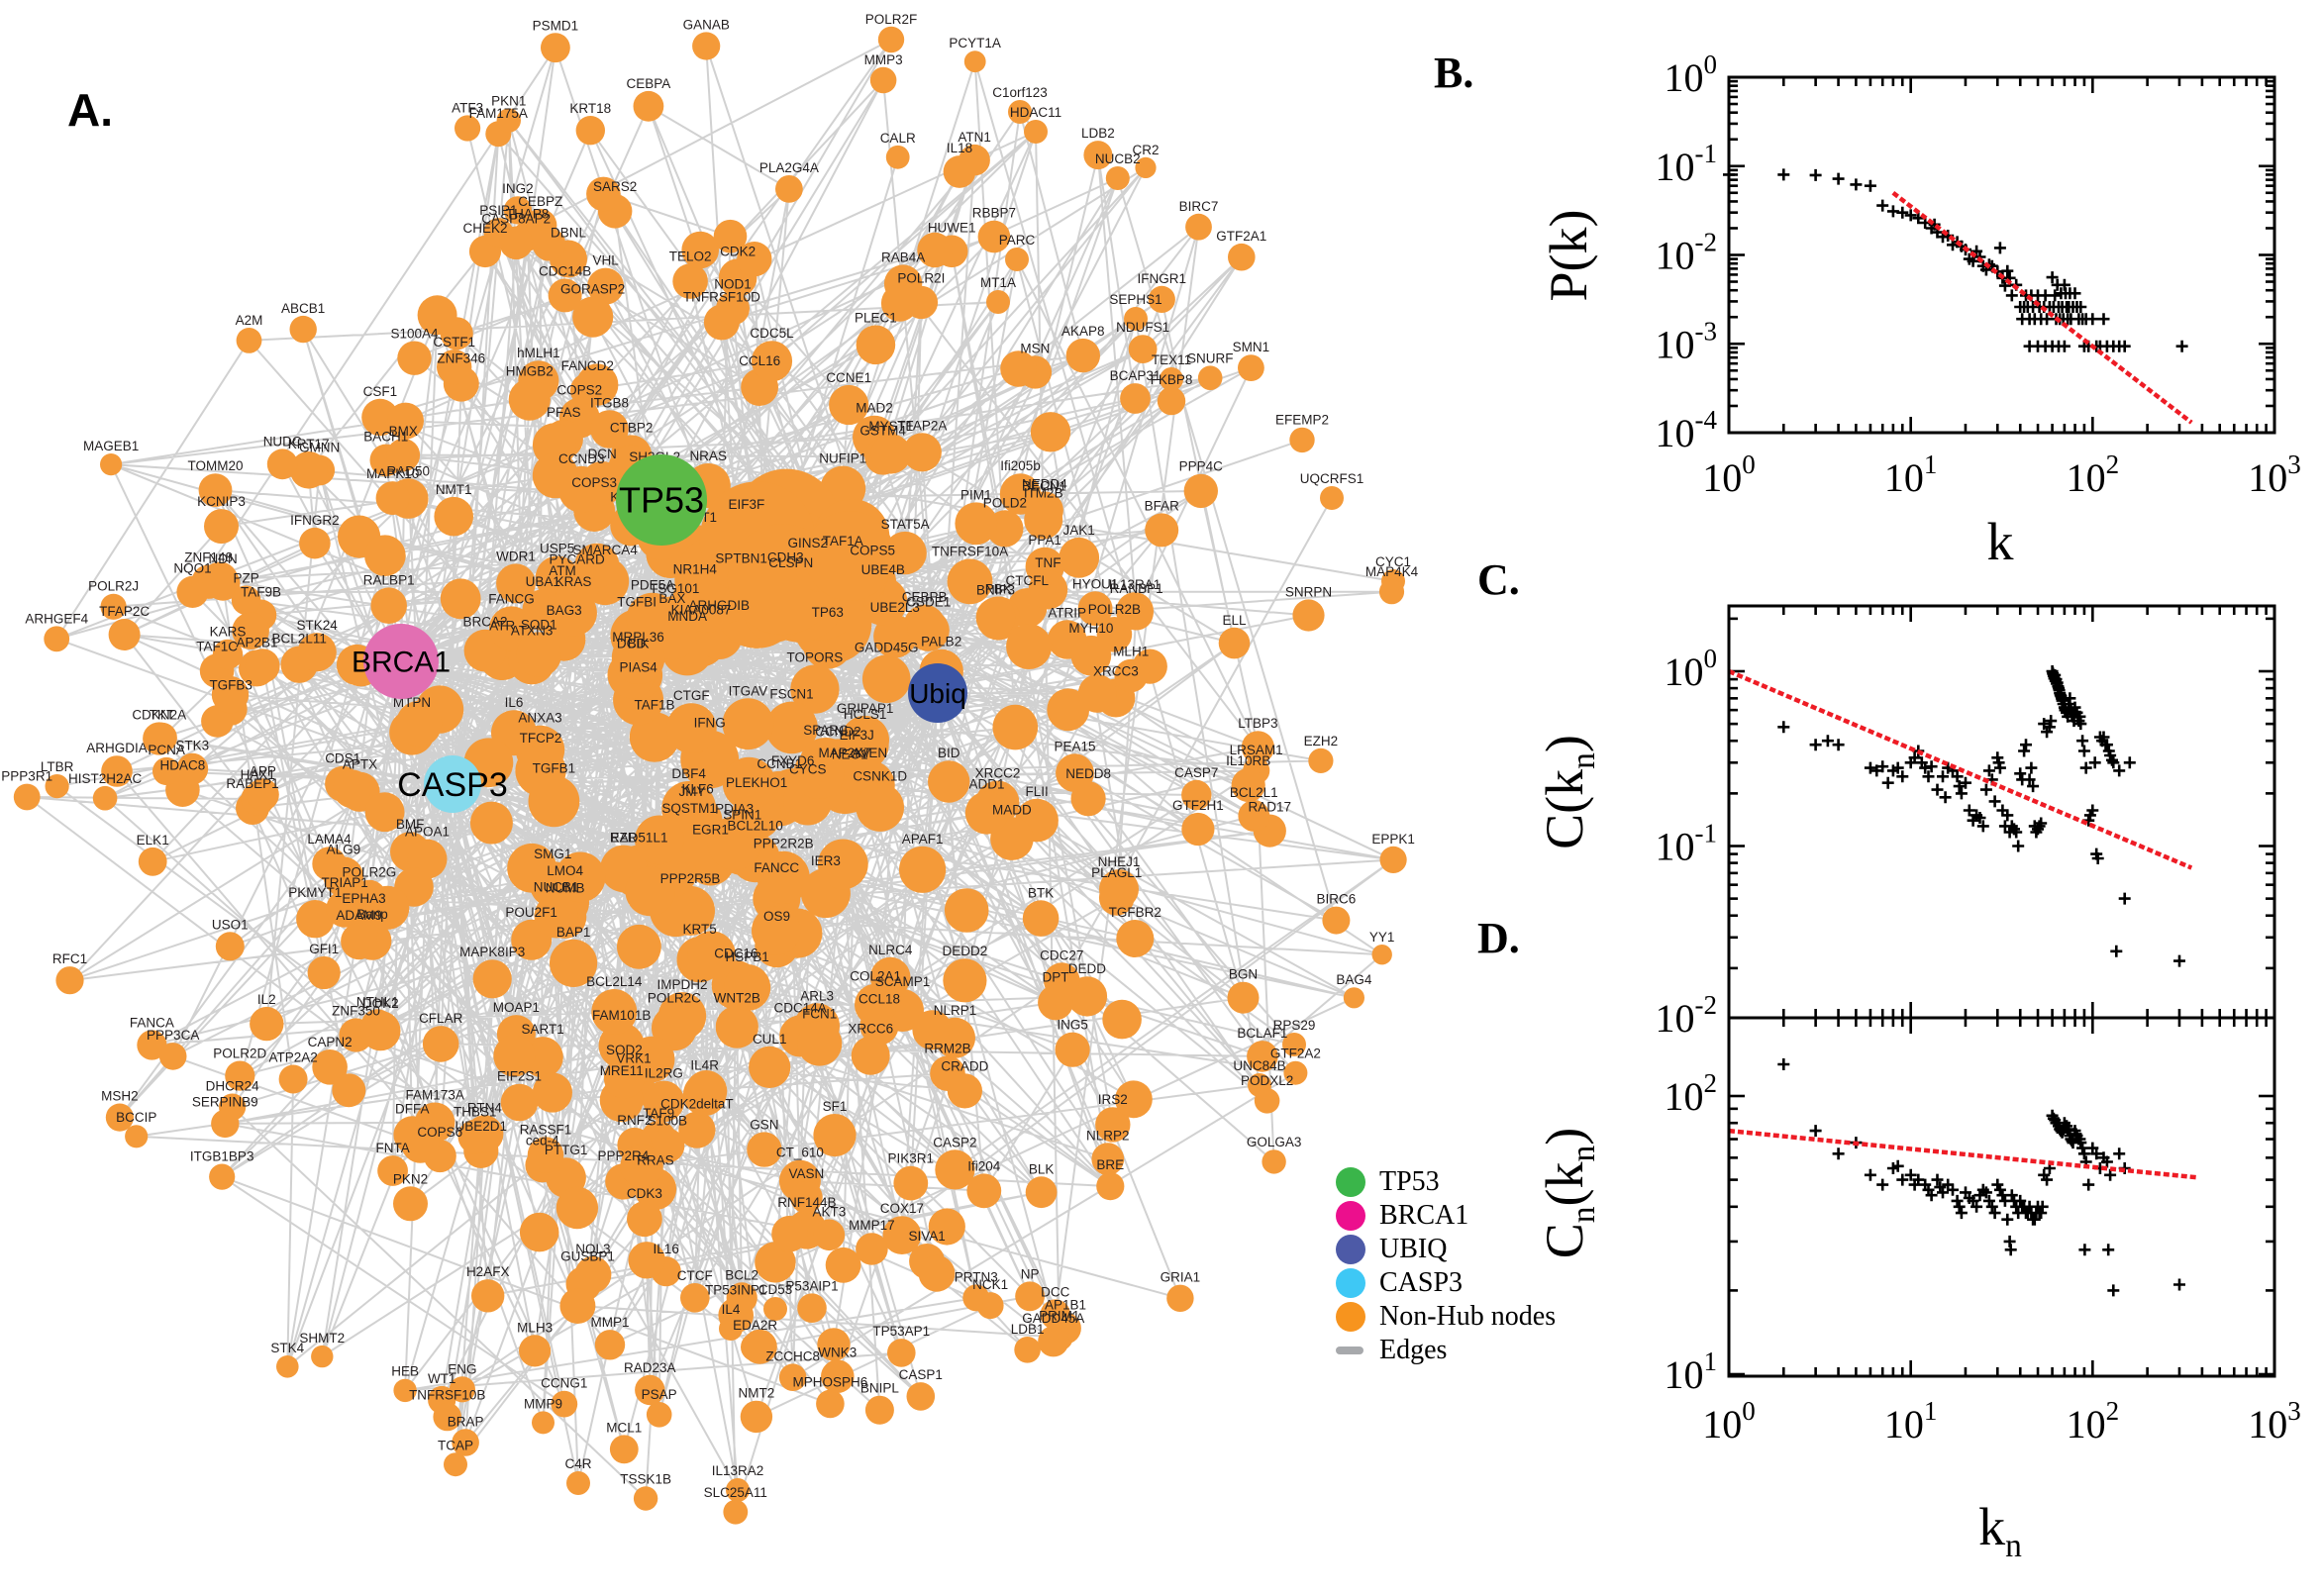  I want to click on svg-text: FAM101B, so click(621, 1016).